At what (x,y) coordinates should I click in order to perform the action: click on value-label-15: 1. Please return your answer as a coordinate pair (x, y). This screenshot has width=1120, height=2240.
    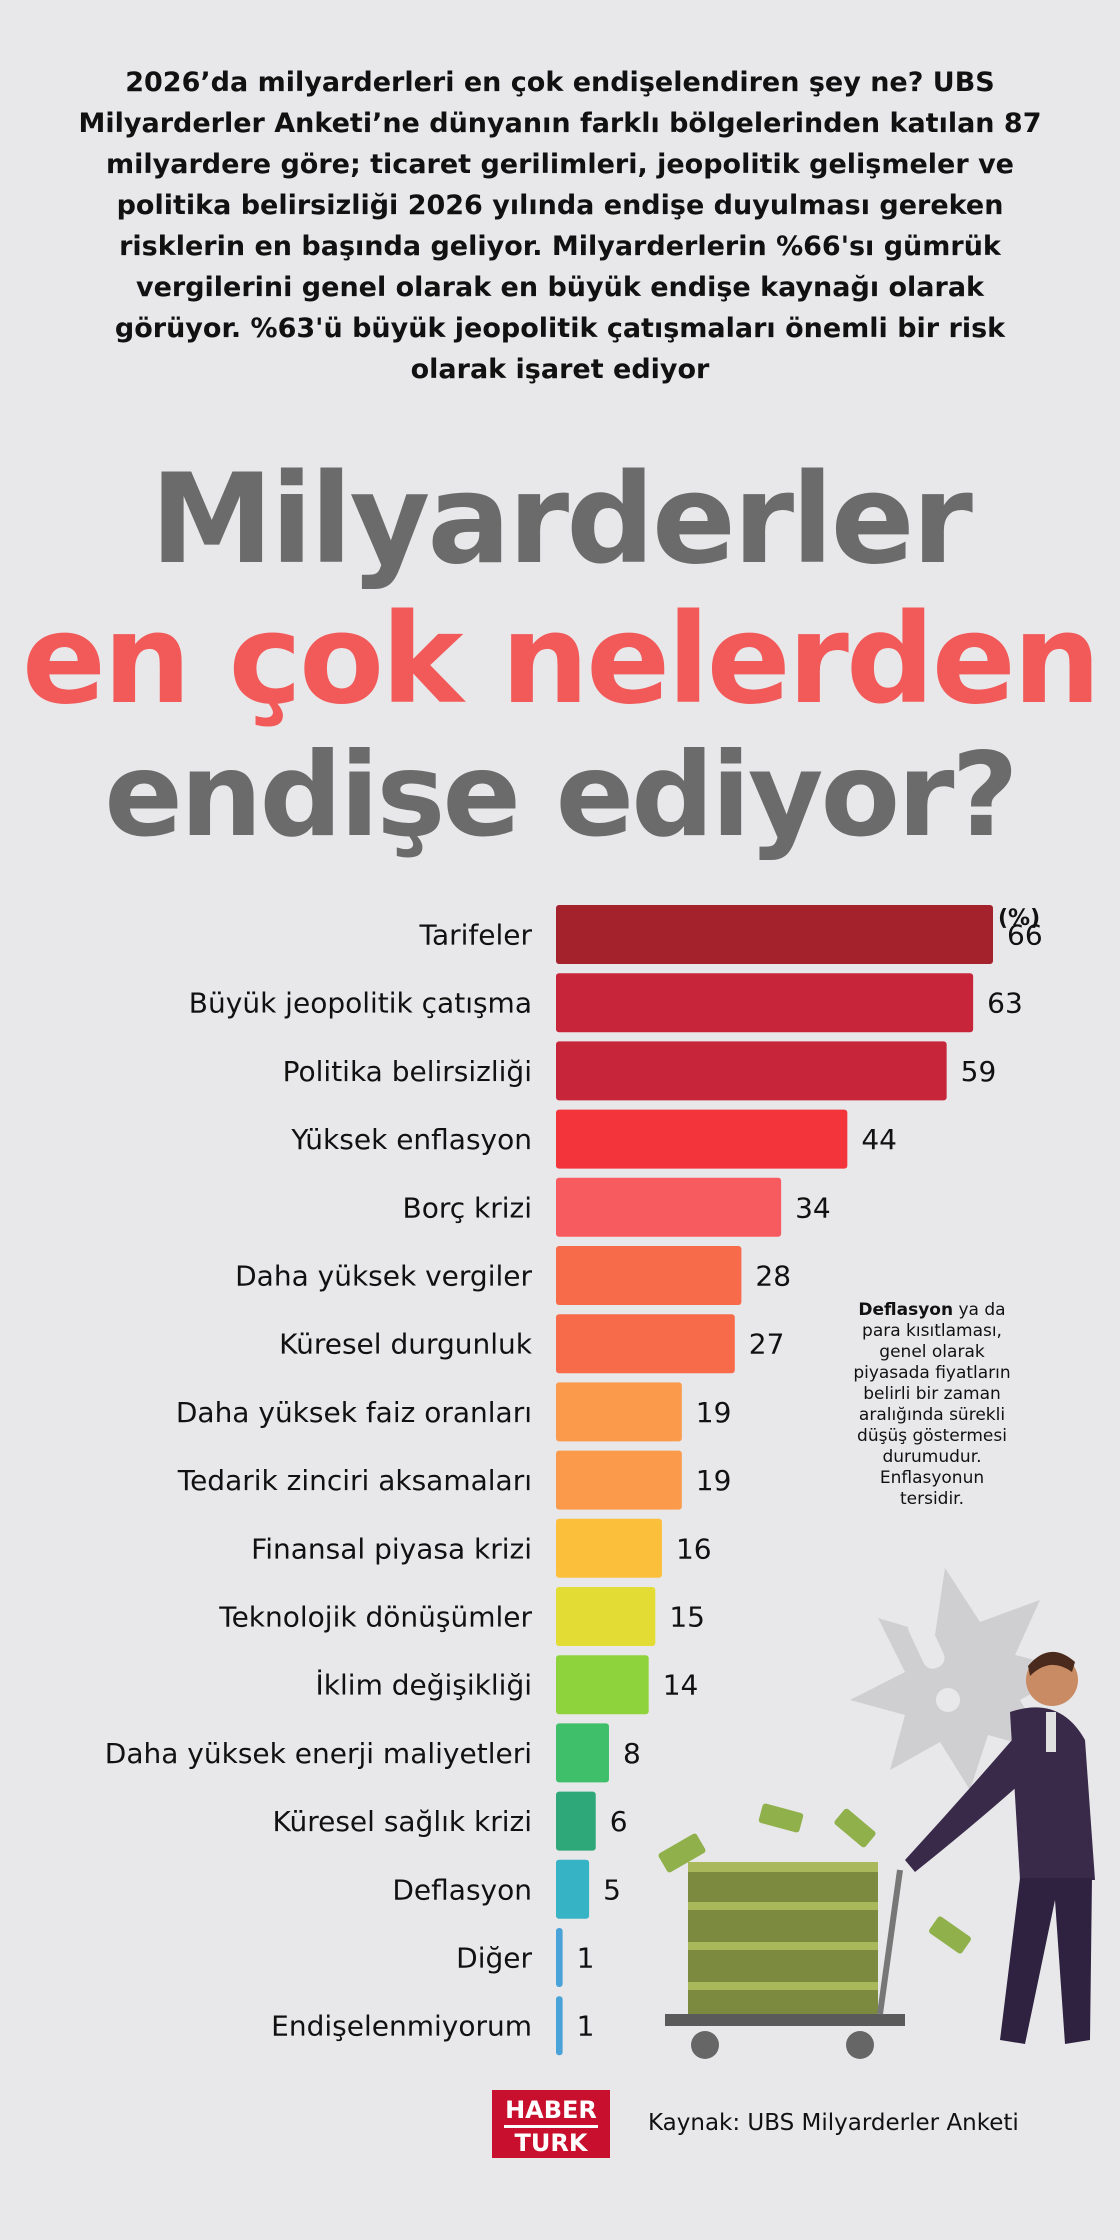
    Looking at the image, I should click on (586, 1958).